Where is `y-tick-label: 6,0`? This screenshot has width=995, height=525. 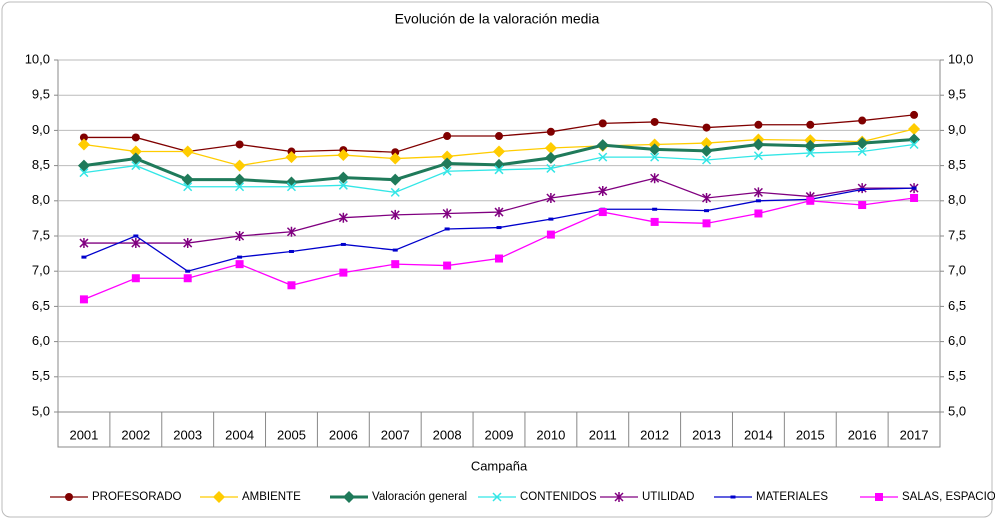 y-tick-label: 6,0 is located at coordinates (41, 340).